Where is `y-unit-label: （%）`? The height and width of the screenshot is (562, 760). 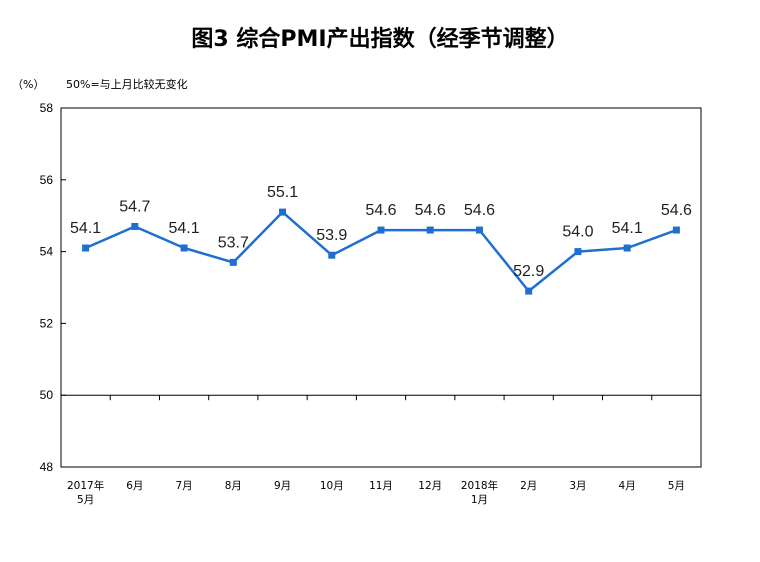
y-unit-label: （%） is located at coordinates (28, 84).